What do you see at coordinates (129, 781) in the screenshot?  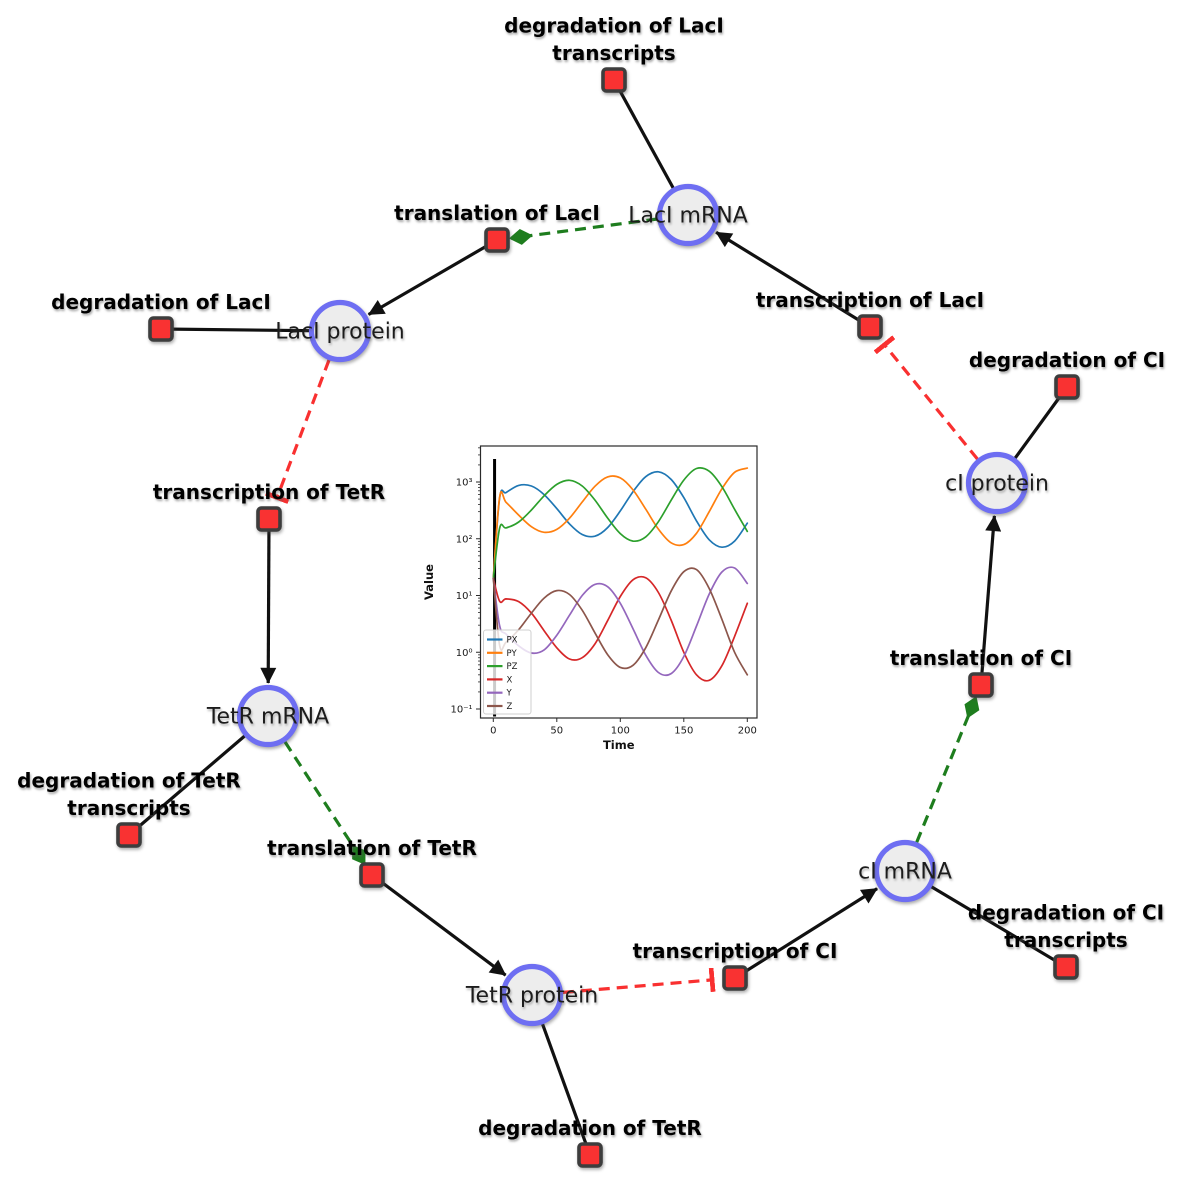 I see `reaction-label-deg_tetr_tx-line0: degradation of TetR` at bounding box center [129, 781].